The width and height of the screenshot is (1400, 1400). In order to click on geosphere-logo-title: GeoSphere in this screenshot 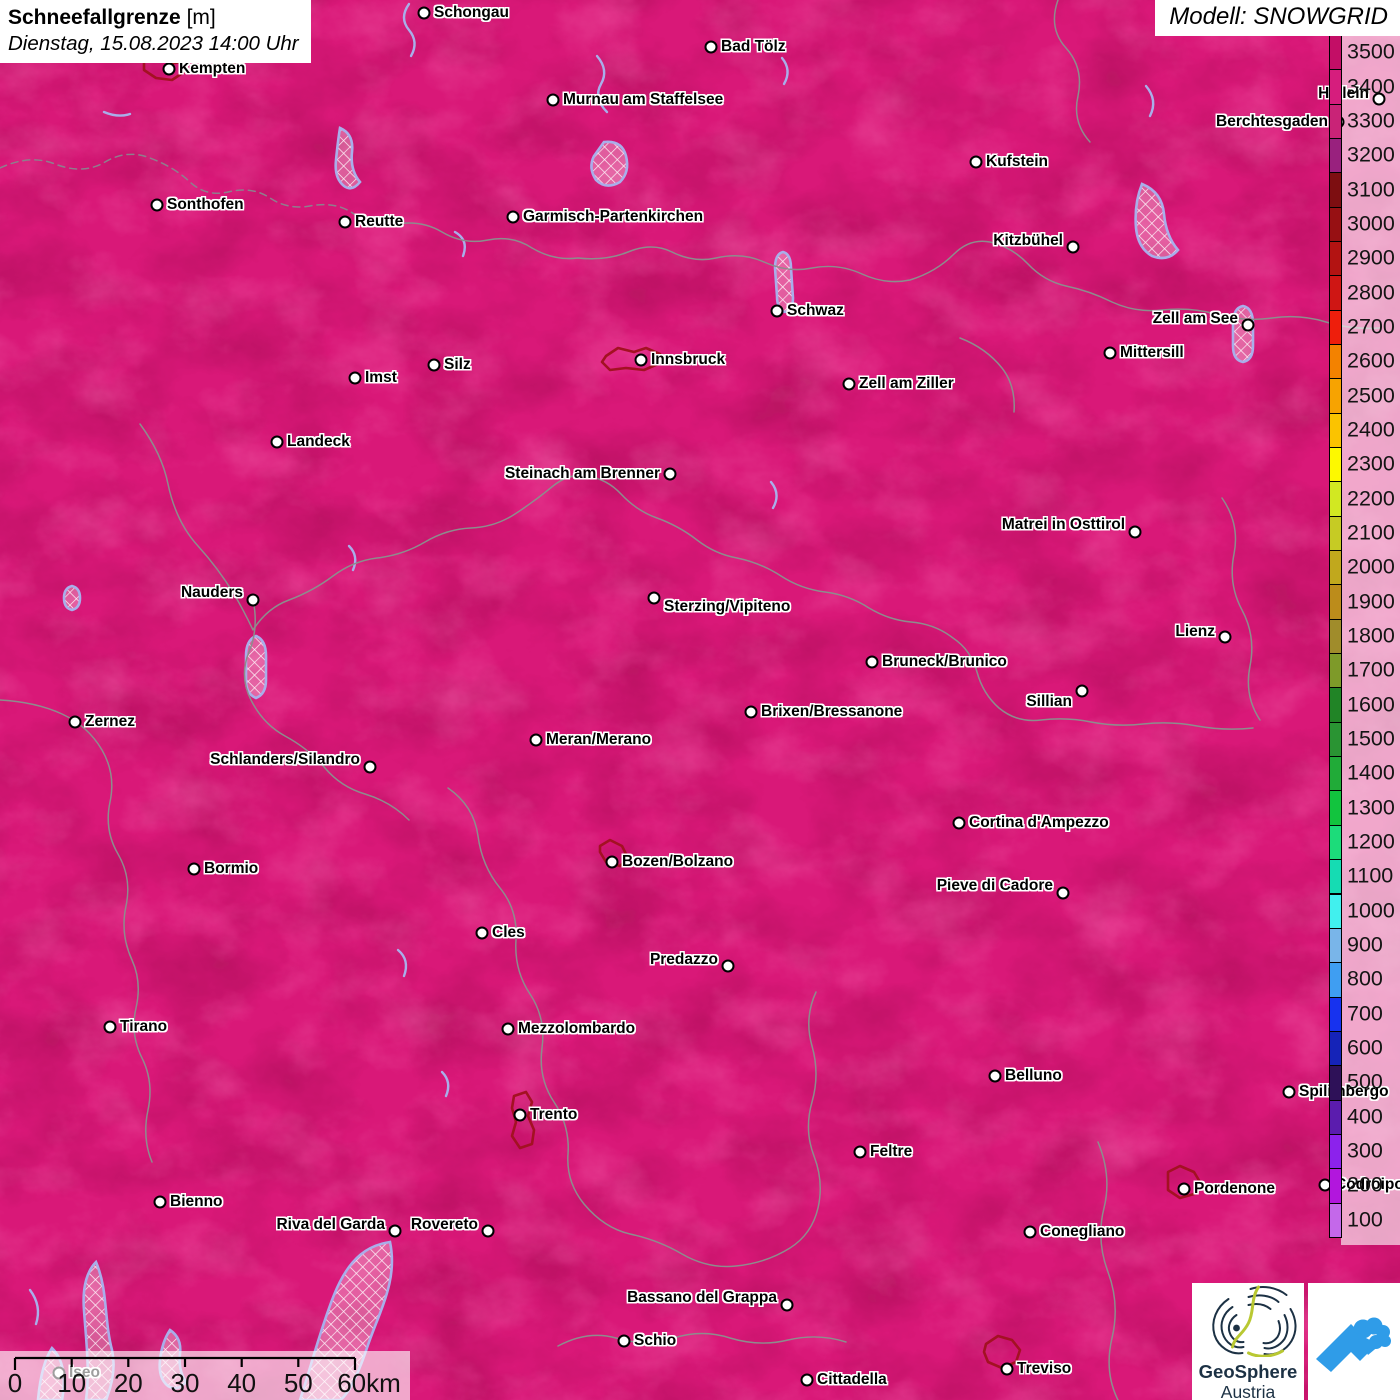, I will do `click(1248, 1371)`.